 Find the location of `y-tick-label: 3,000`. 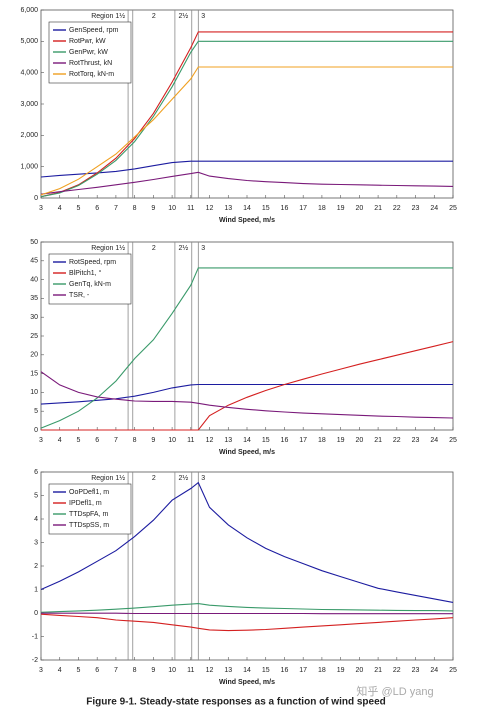

y-tick-label: 3,000 is located at coordinates (29, 104).